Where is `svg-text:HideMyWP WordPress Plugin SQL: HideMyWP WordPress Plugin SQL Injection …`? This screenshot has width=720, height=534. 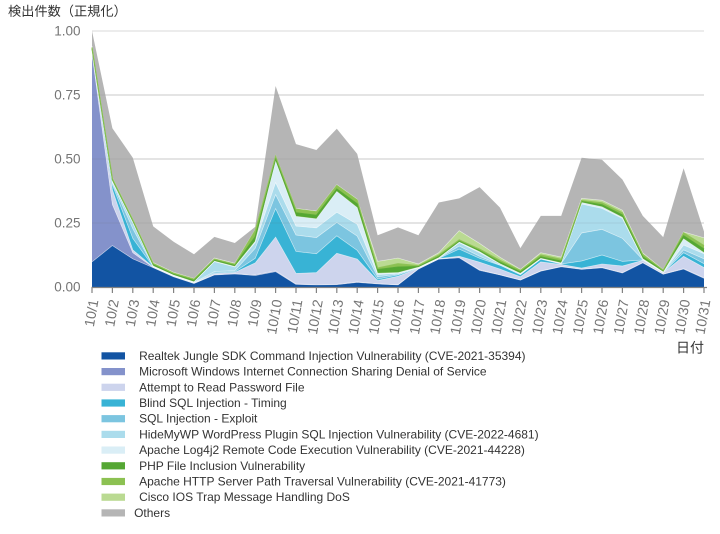 svg-text:HideMyWP WordPress Plugin SQL: HideMyWP WordPress Plugin SQL Injection … is located at coordinates (339, 434).